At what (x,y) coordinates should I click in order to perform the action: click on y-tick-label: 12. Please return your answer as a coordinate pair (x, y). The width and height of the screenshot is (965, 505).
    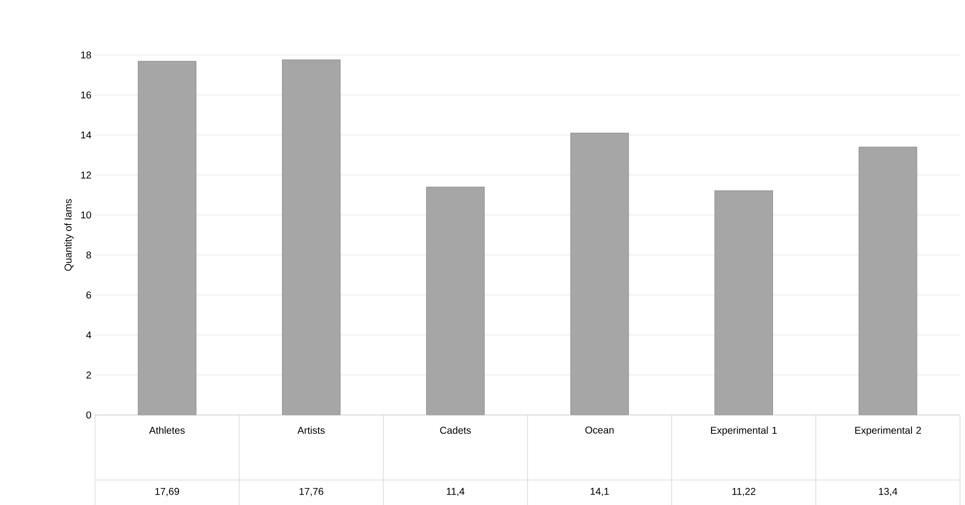
    Looking at the image, I should click on (86, 175).